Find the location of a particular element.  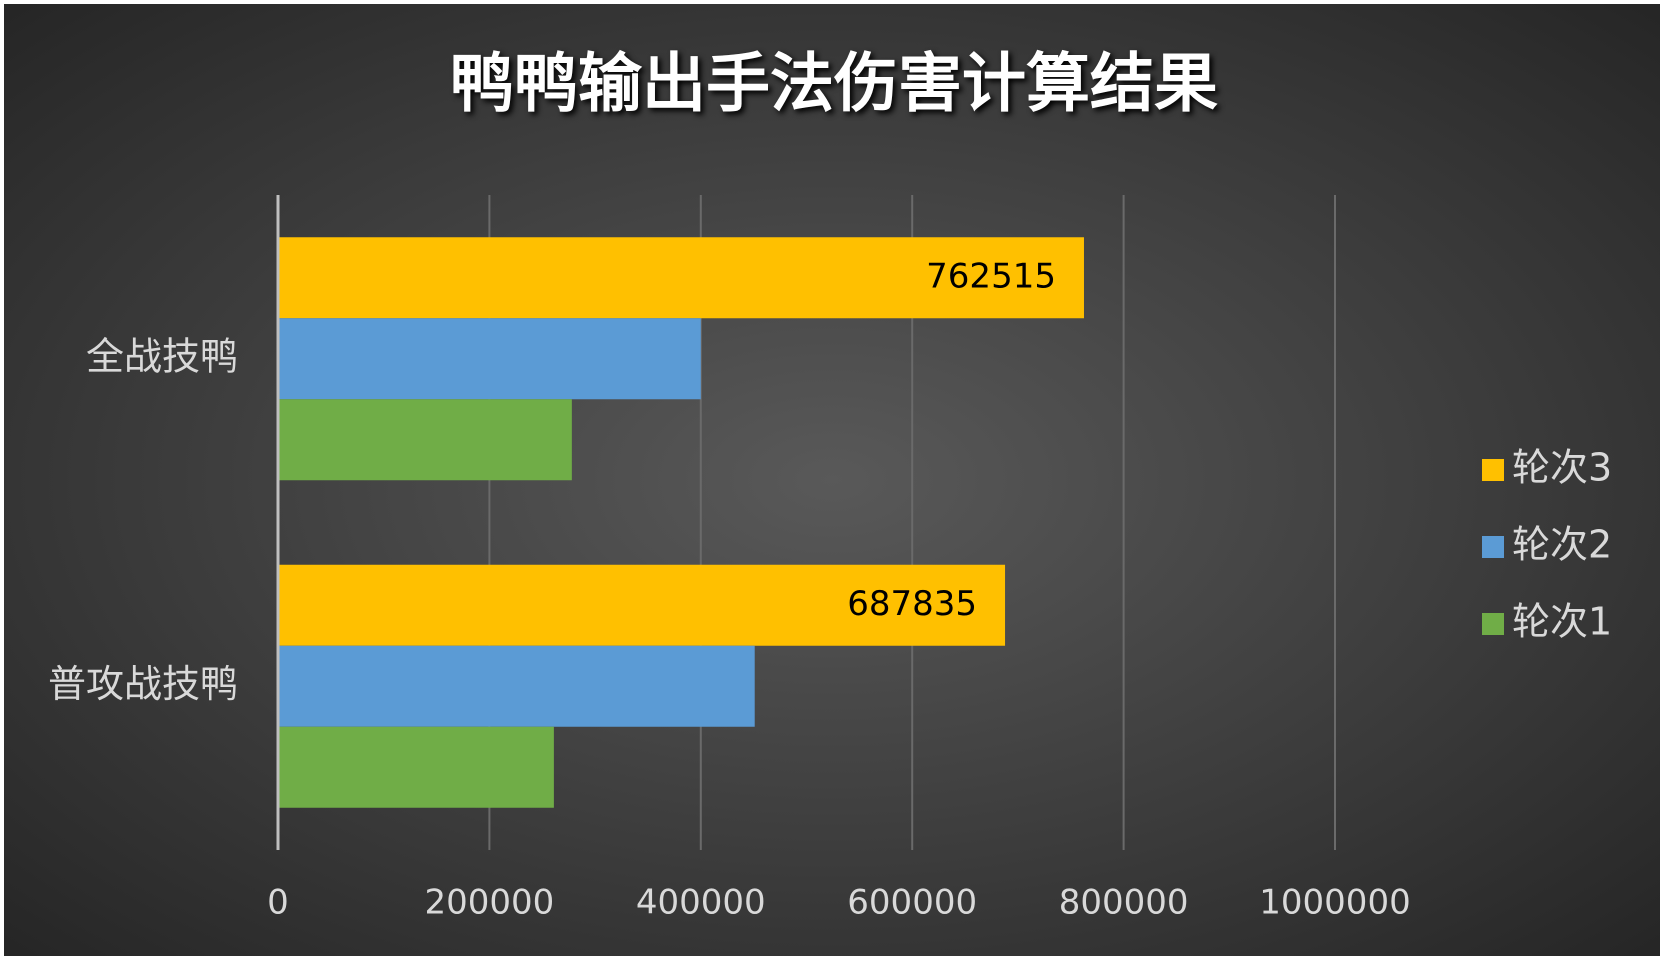

data-label: 762515 is located at coordinates (991, 276).